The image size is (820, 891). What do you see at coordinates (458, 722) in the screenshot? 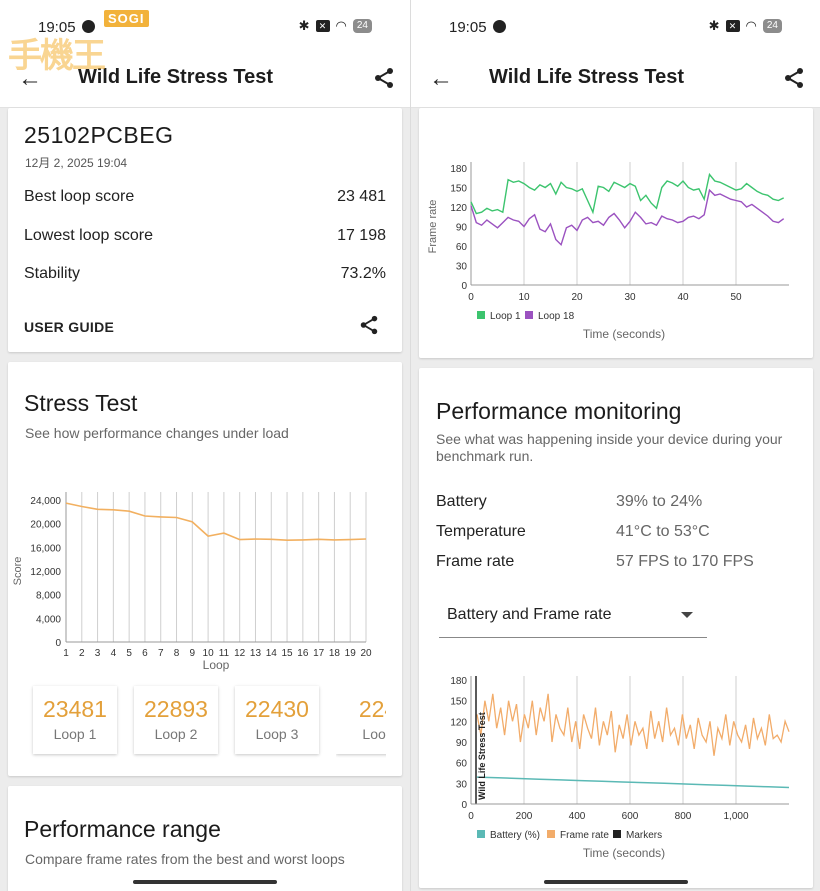
I see `y-tick-label: 120` at bounding box center [458, 722].